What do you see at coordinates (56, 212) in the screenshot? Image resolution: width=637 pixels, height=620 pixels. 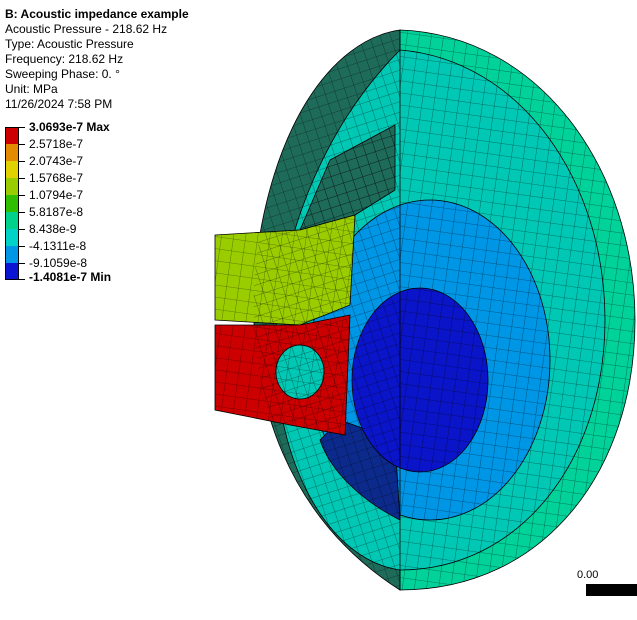 I see `legend-value: 5.8187e-8` at bounding box center [56, 212].